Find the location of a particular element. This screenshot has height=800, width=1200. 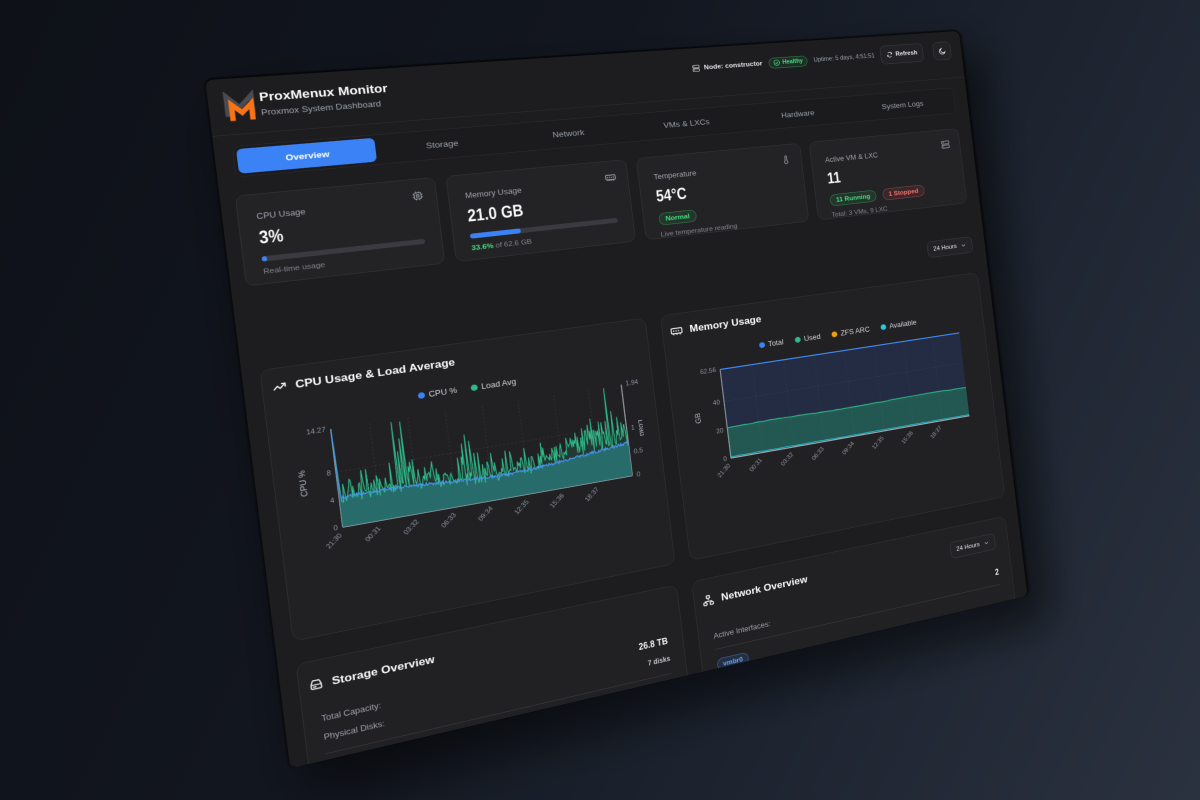

svg-text: 4 is located at coordinates (333, 500).